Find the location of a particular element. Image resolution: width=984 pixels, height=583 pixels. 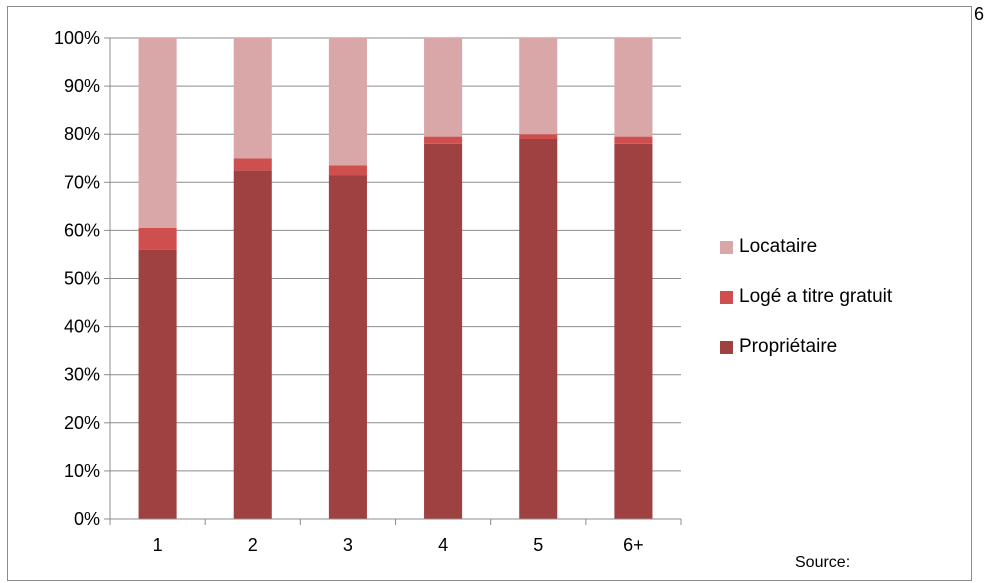

legend-label-proprietaire: Propriétaire is located at coordinates (788, 346).